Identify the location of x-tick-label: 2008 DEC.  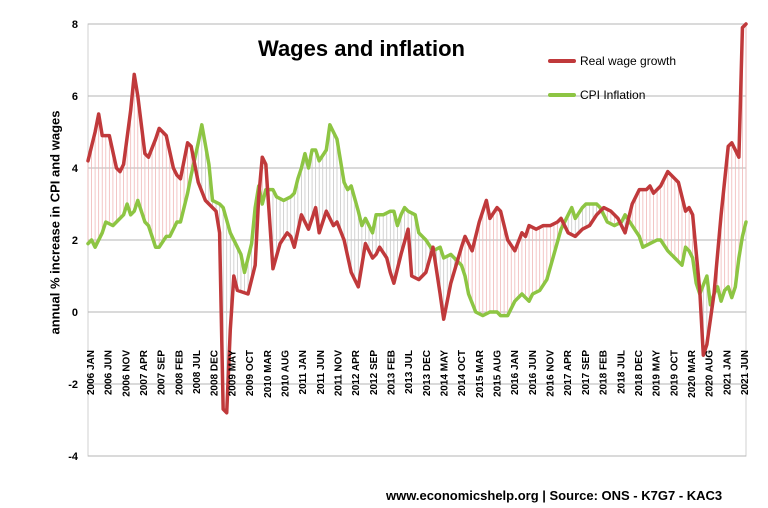
(215, 373).